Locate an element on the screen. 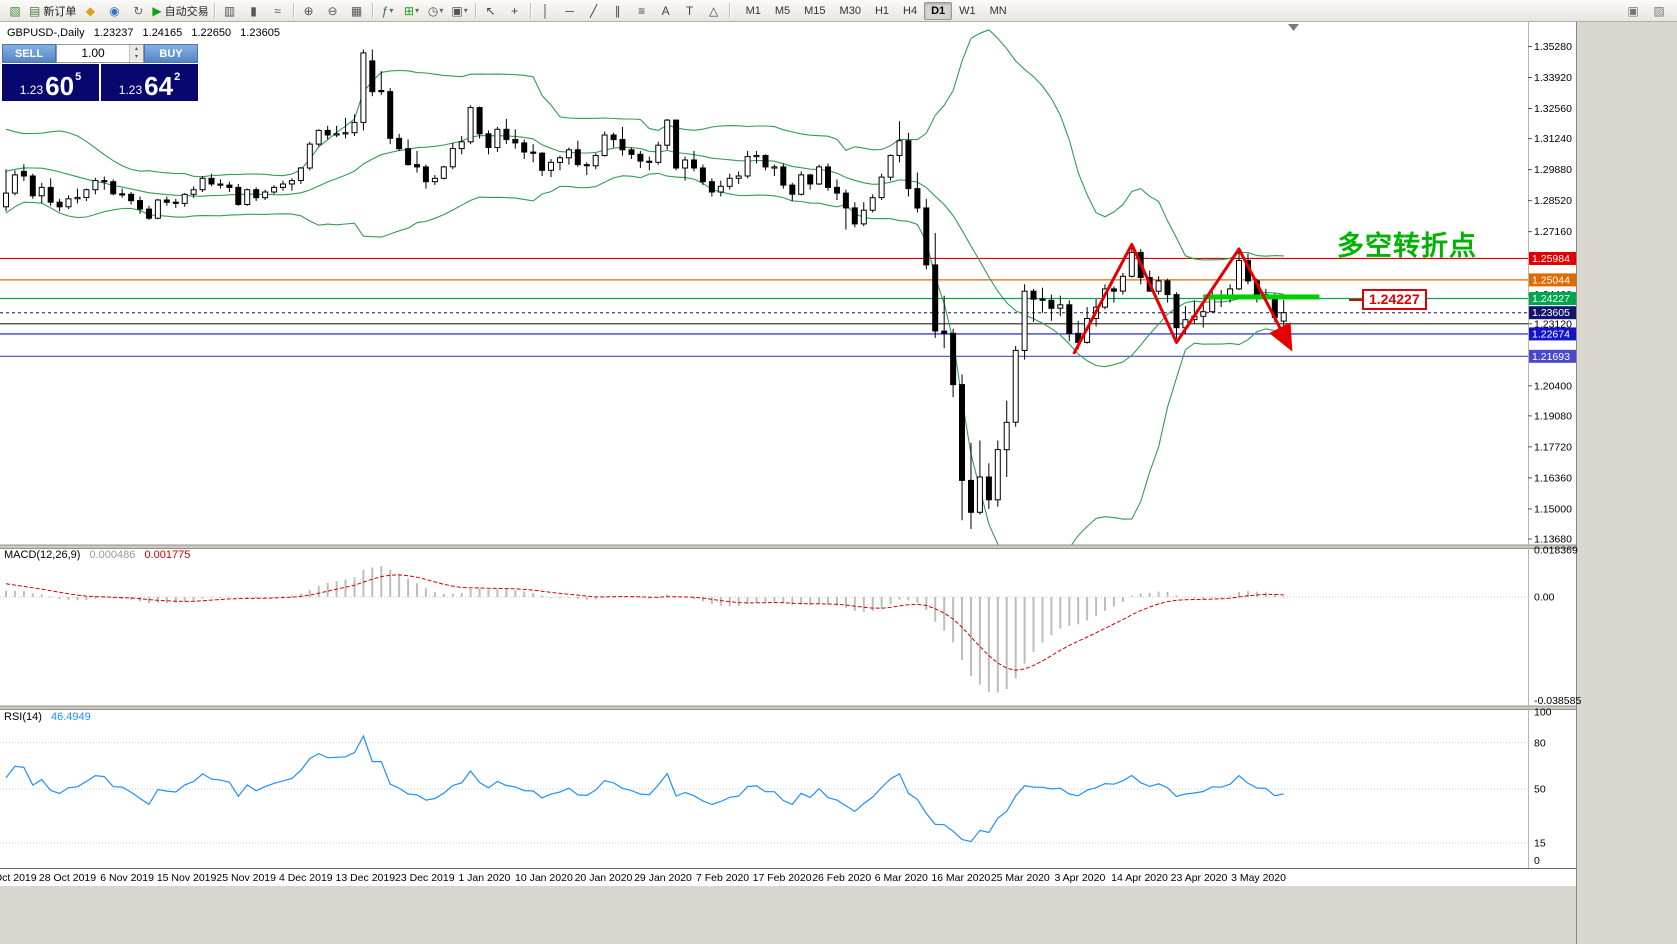 Image resolution: width=1677 pixels, height=944 pixels. buy-price-big: 64 is located at coordinates (159, 86).